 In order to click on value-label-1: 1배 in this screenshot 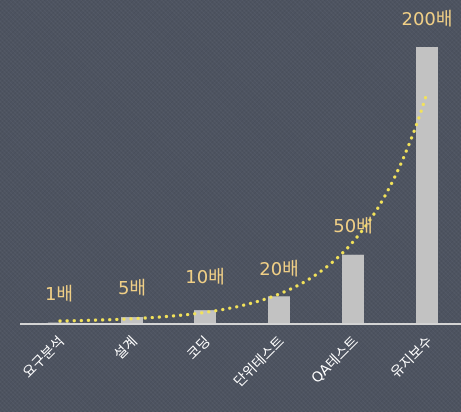, I will do `click(59, 294)`.